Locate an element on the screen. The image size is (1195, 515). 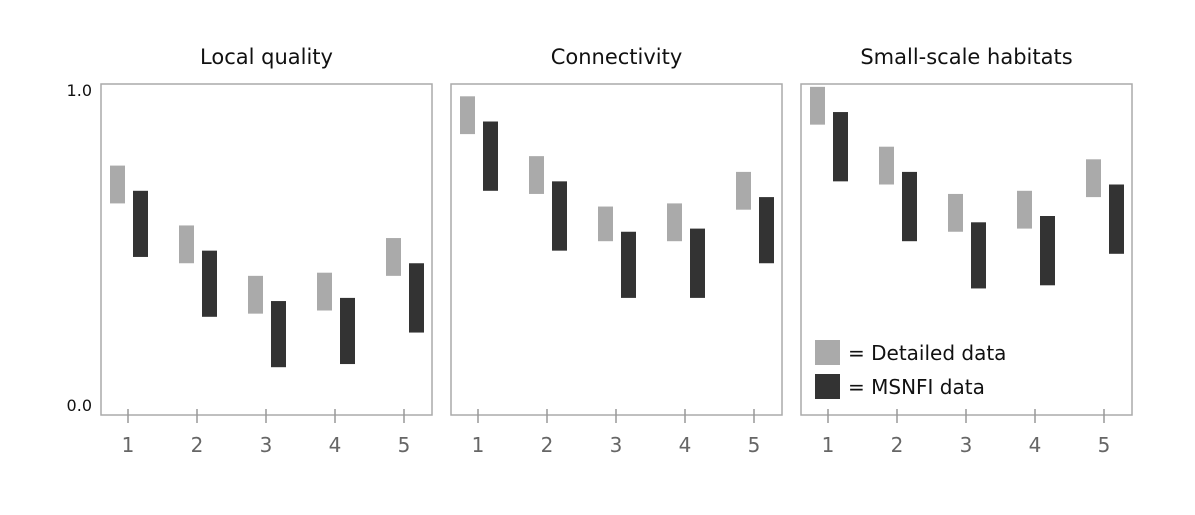
panel-title: Local quality is located at coordinates (266, 57).